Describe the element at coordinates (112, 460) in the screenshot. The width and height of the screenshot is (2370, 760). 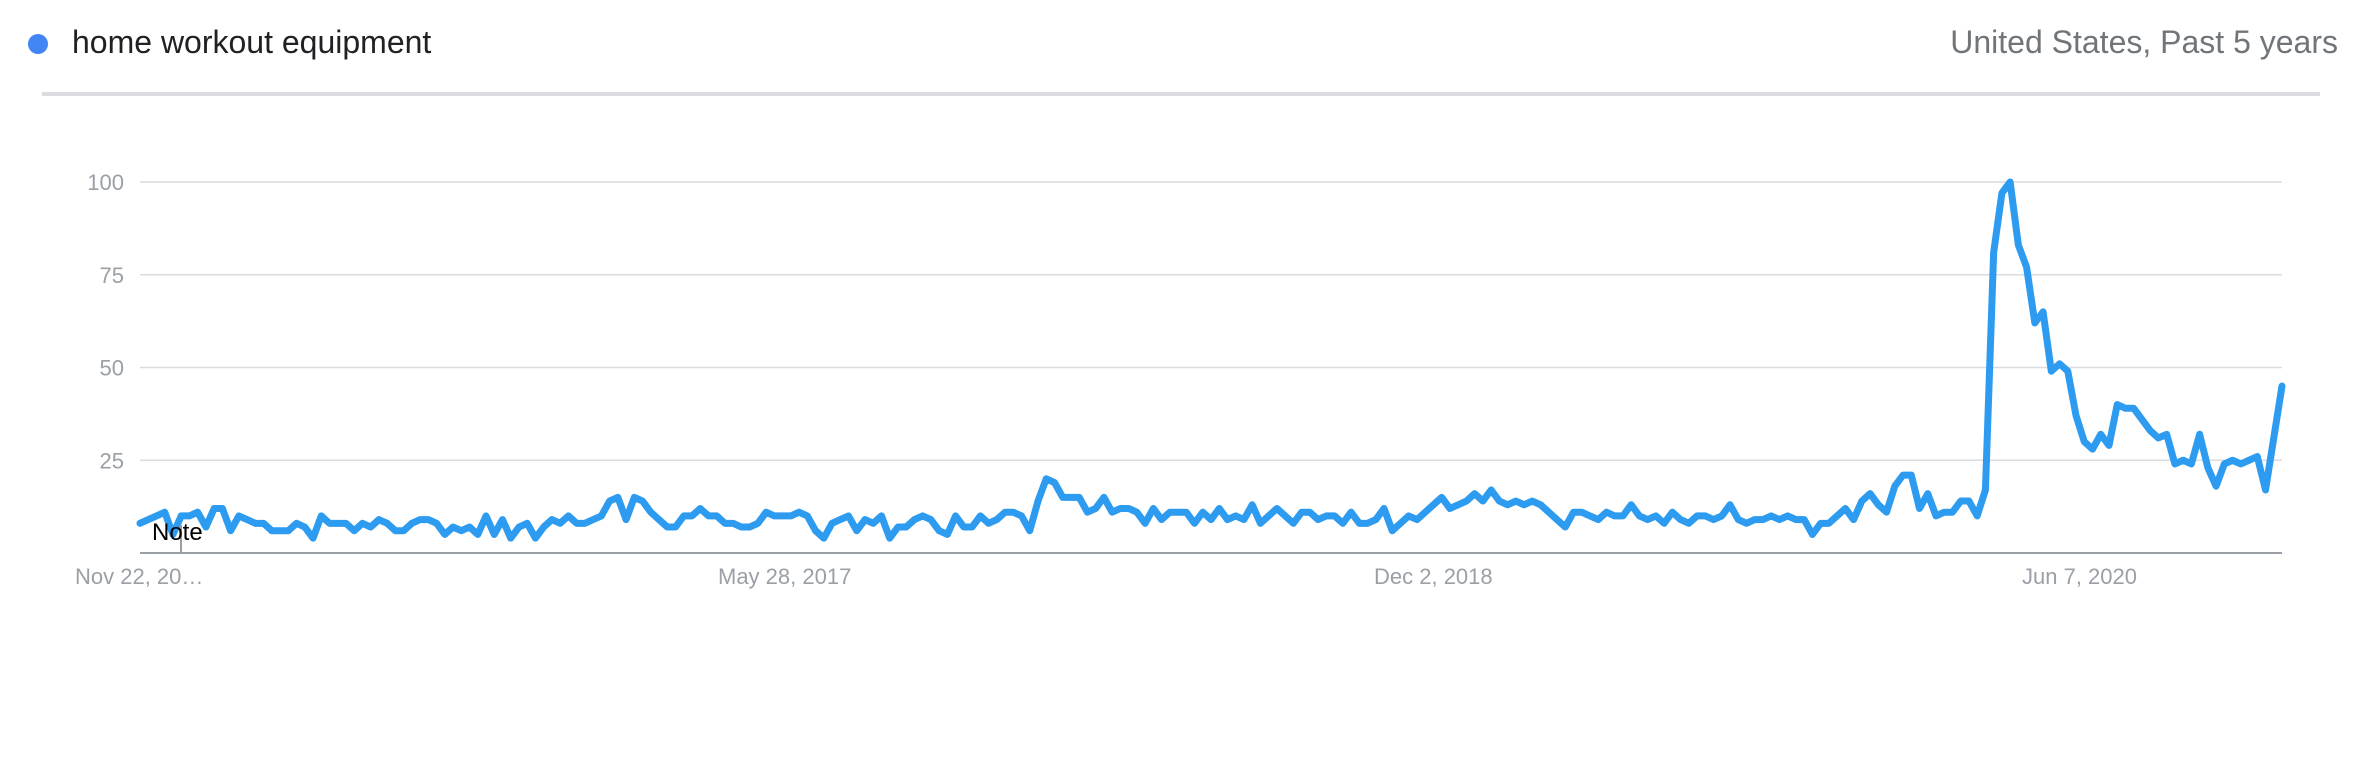
I see `y-tick-label: 25` at that location.